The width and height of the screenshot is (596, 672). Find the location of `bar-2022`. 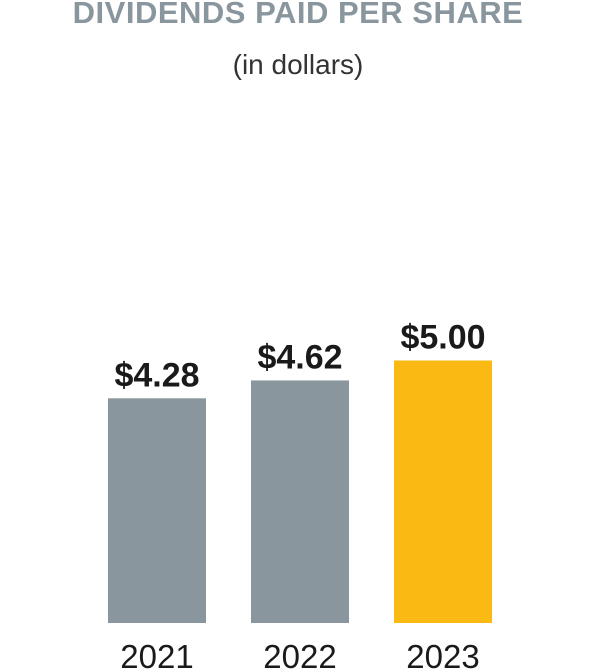

bar-2022 is located at coordinates (300, 501).